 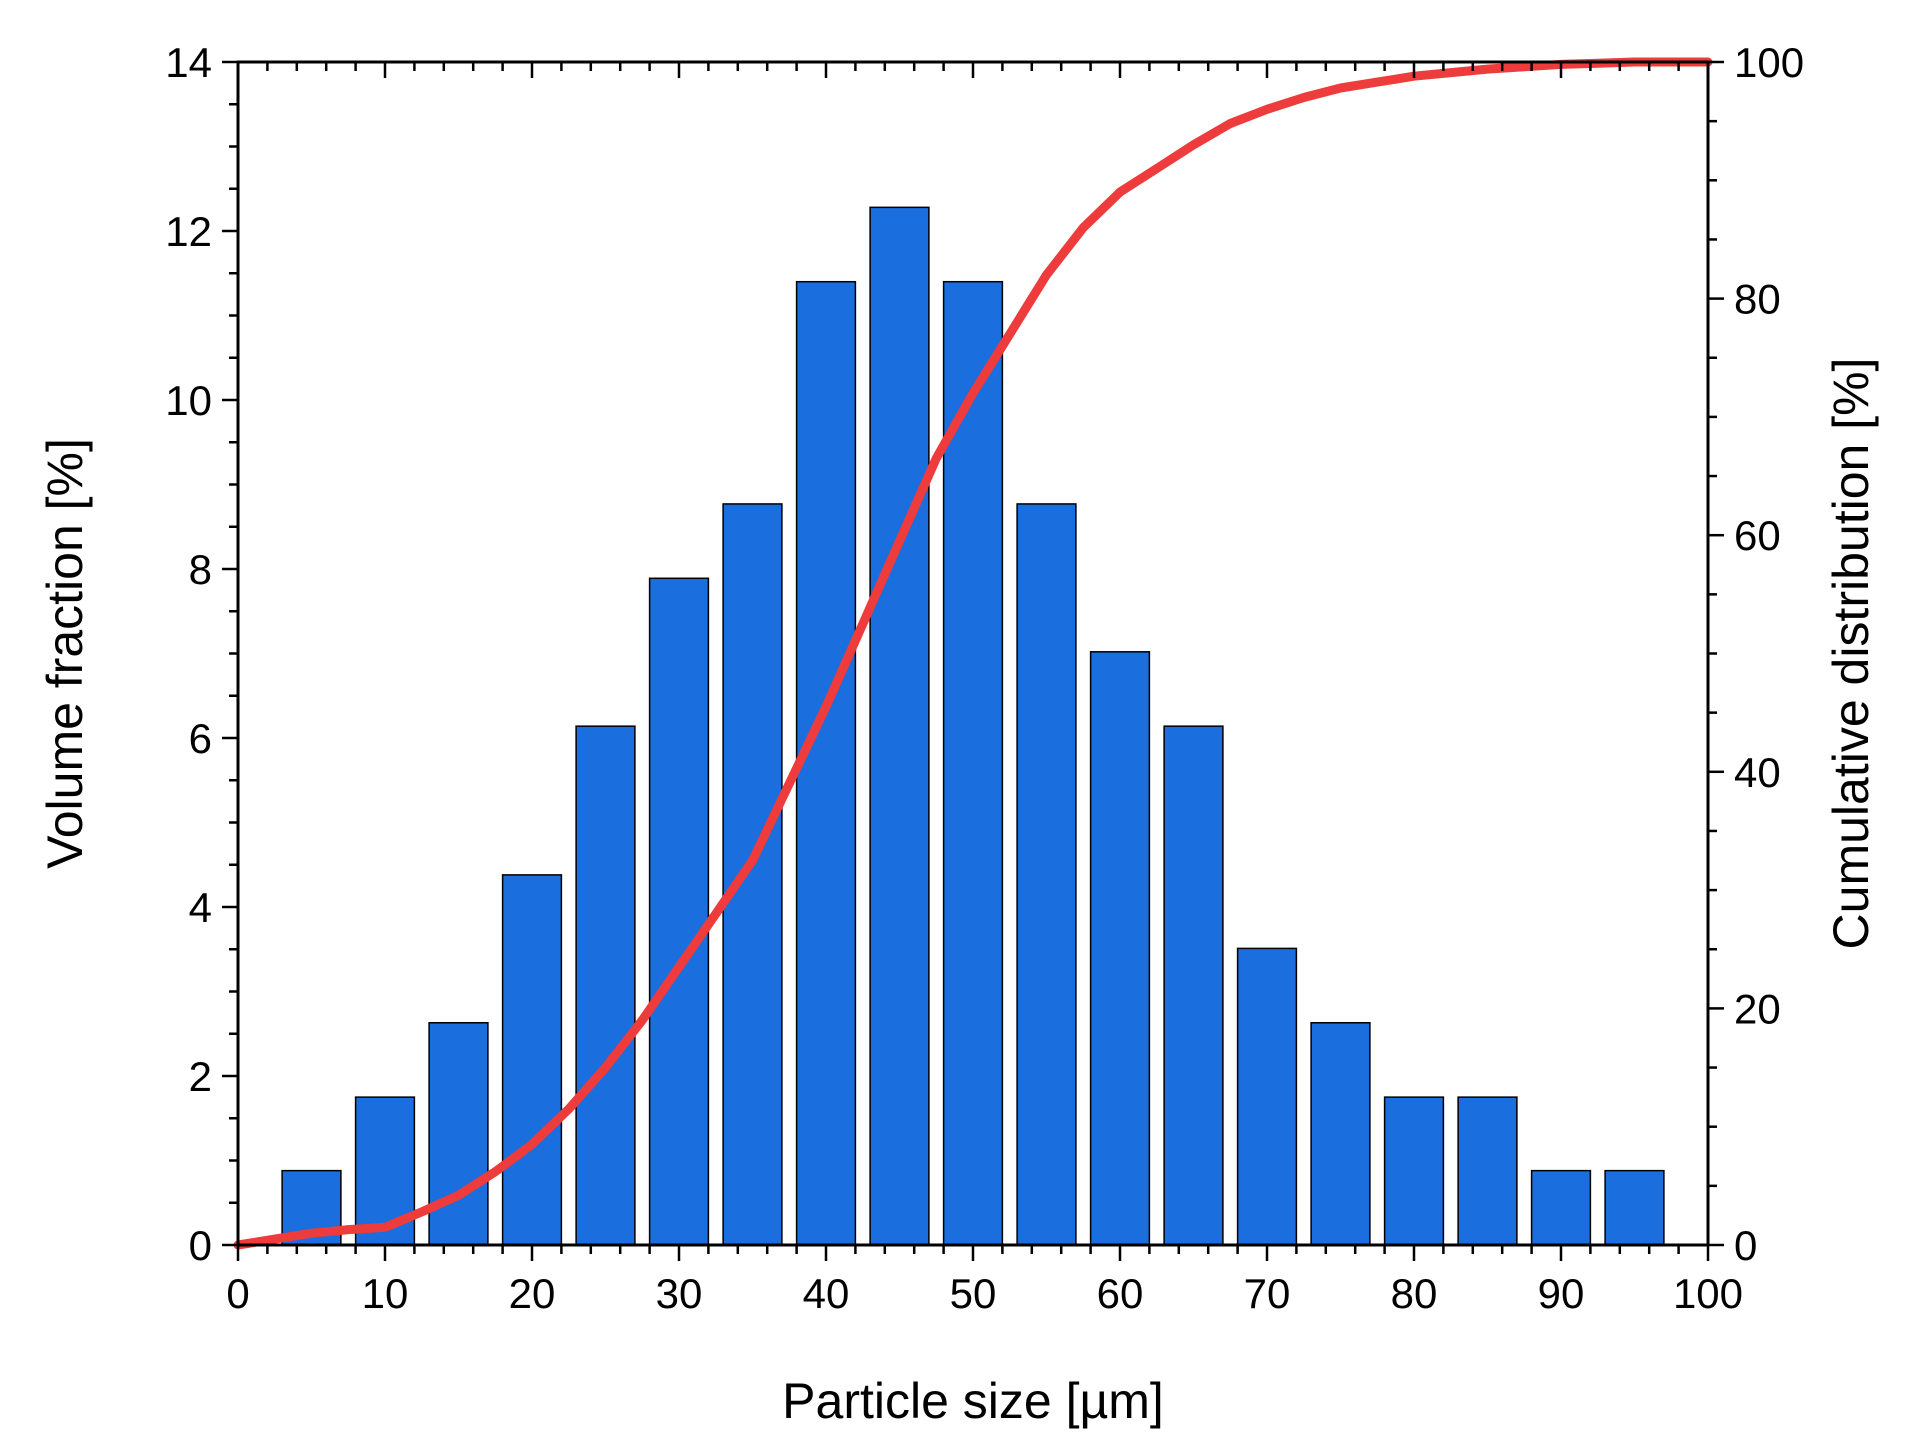 What do you see at coordinates (237, 1293) in the screenshot?
I see `x-tick-label: 0` at bounding box center [237, 1293].